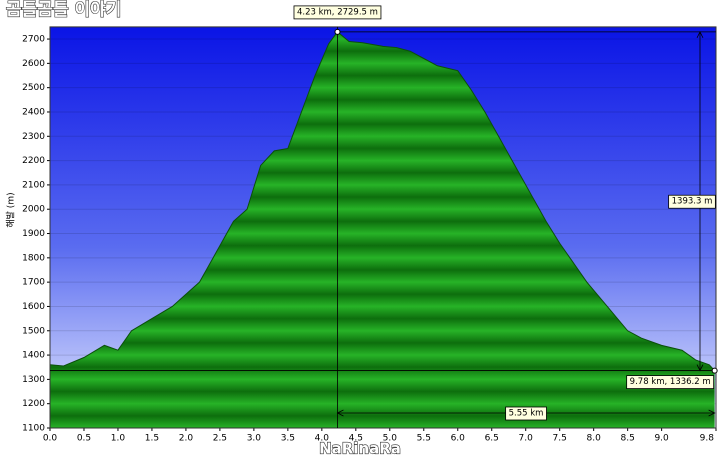 Image resolution: width=720 pixels, height=464 pixels. Describe the element at coordinates (33, 283) in the screenshot. I see `y-tick-label: 1700` at that location.